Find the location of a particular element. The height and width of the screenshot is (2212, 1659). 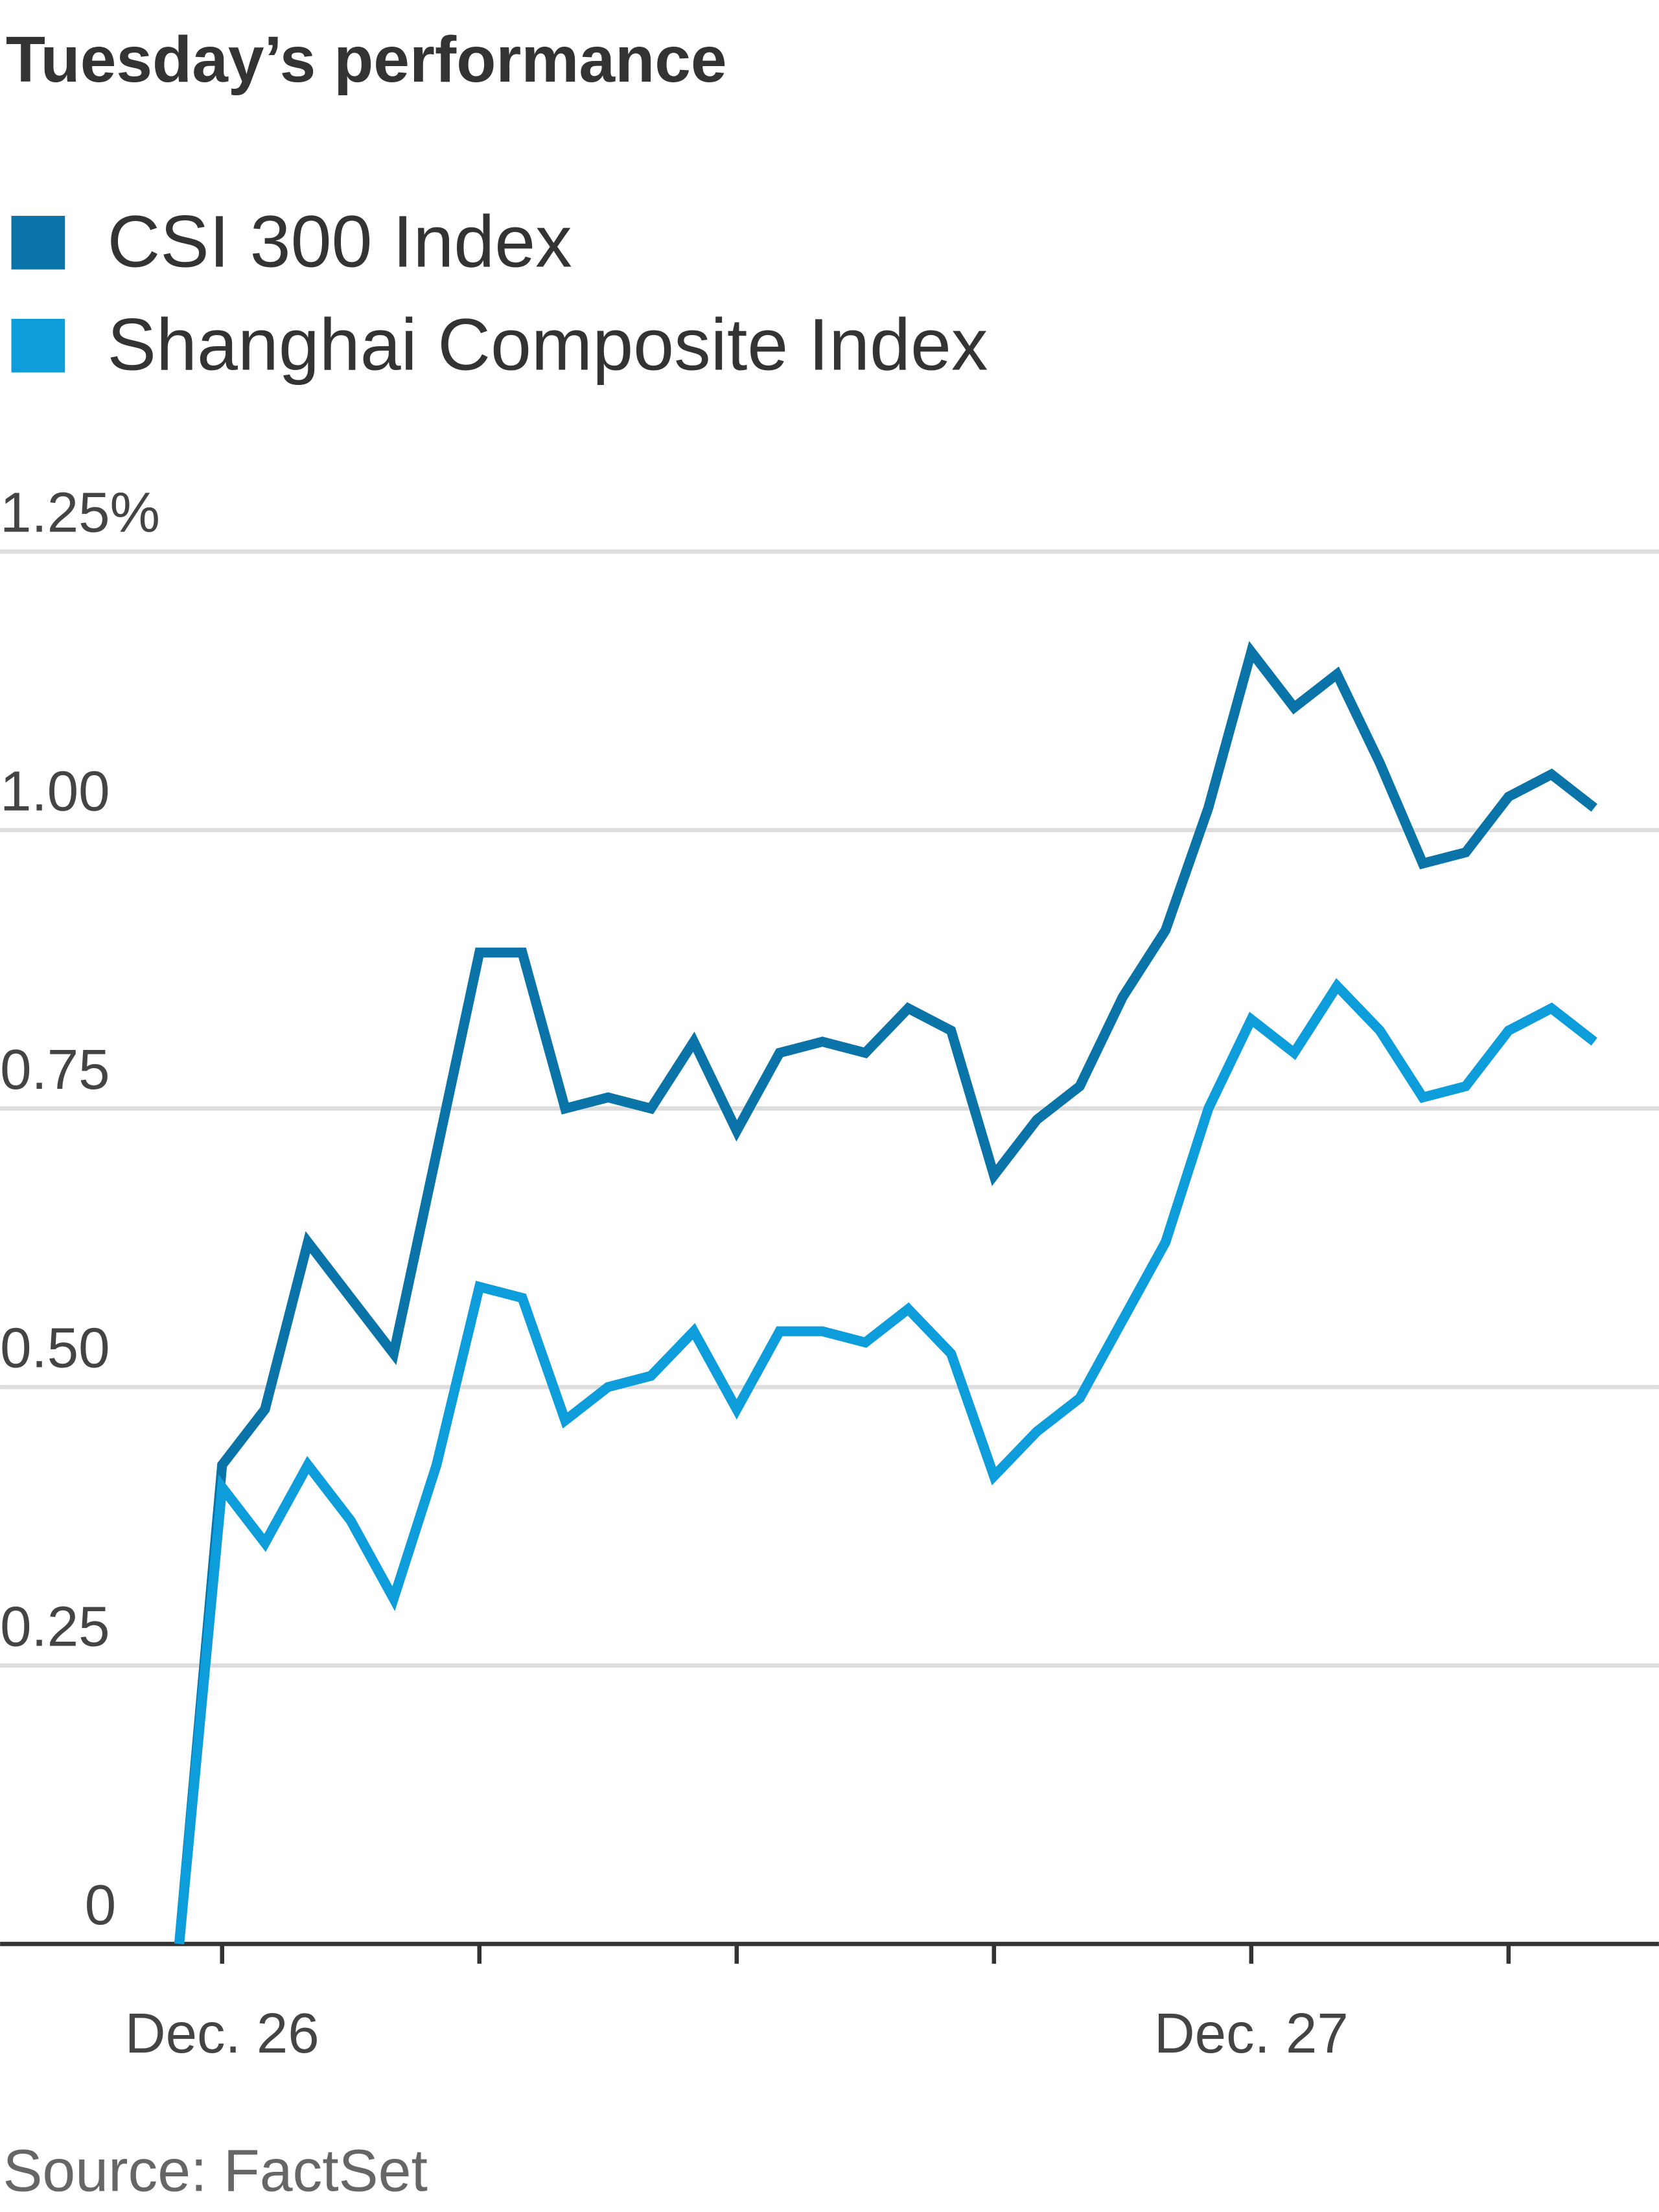

chart-title: Tuesday’s performance is located at coordinates (367, 59).